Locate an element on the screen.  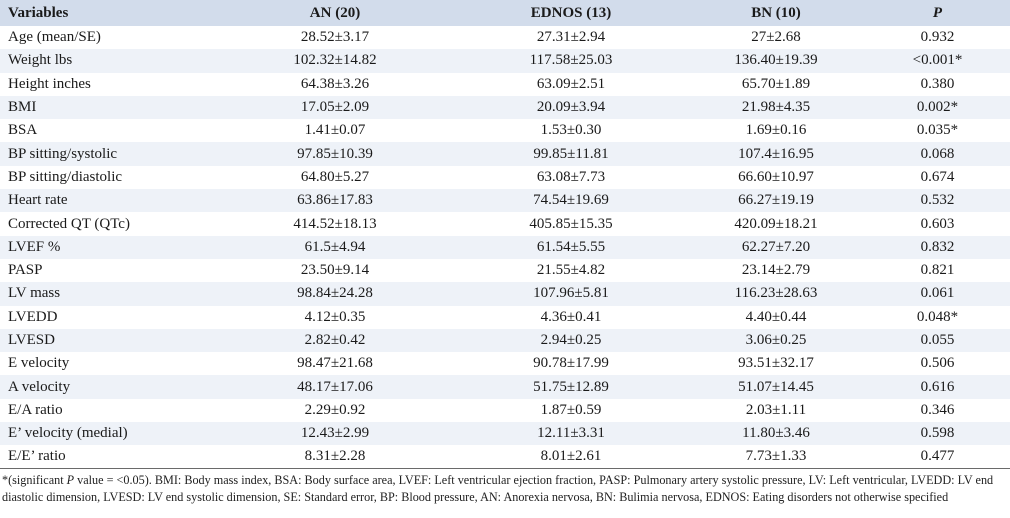
cell-ednos: 107.96±5.81 is located at coordinates (571, 293).